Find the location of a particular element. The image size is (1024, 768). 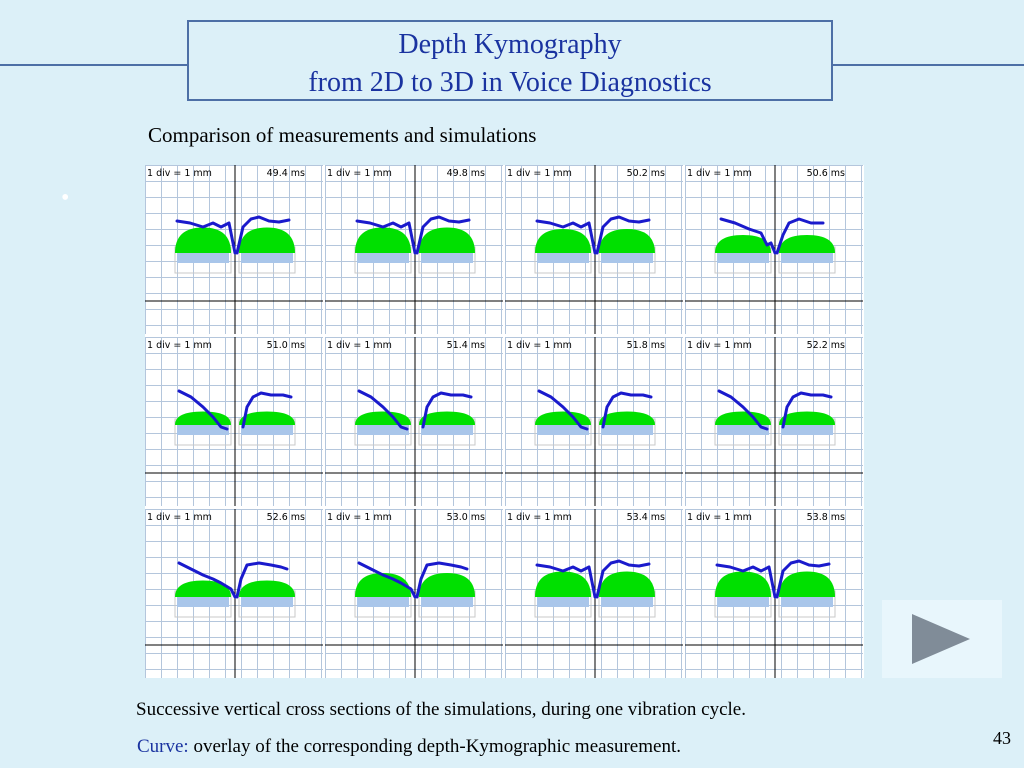

panel-time-label: 50.6 ms is located at coordinates (825, 173).